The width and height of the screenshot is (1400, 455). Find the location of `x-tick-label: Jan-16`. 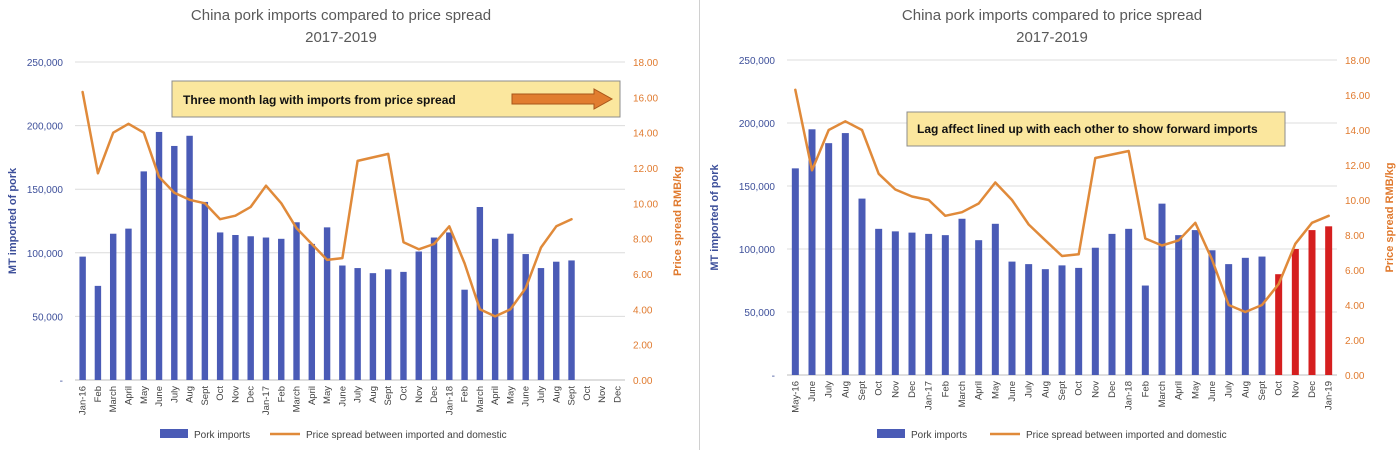

x-tick-label: Jan-16 is located at coordinates (83, 400).